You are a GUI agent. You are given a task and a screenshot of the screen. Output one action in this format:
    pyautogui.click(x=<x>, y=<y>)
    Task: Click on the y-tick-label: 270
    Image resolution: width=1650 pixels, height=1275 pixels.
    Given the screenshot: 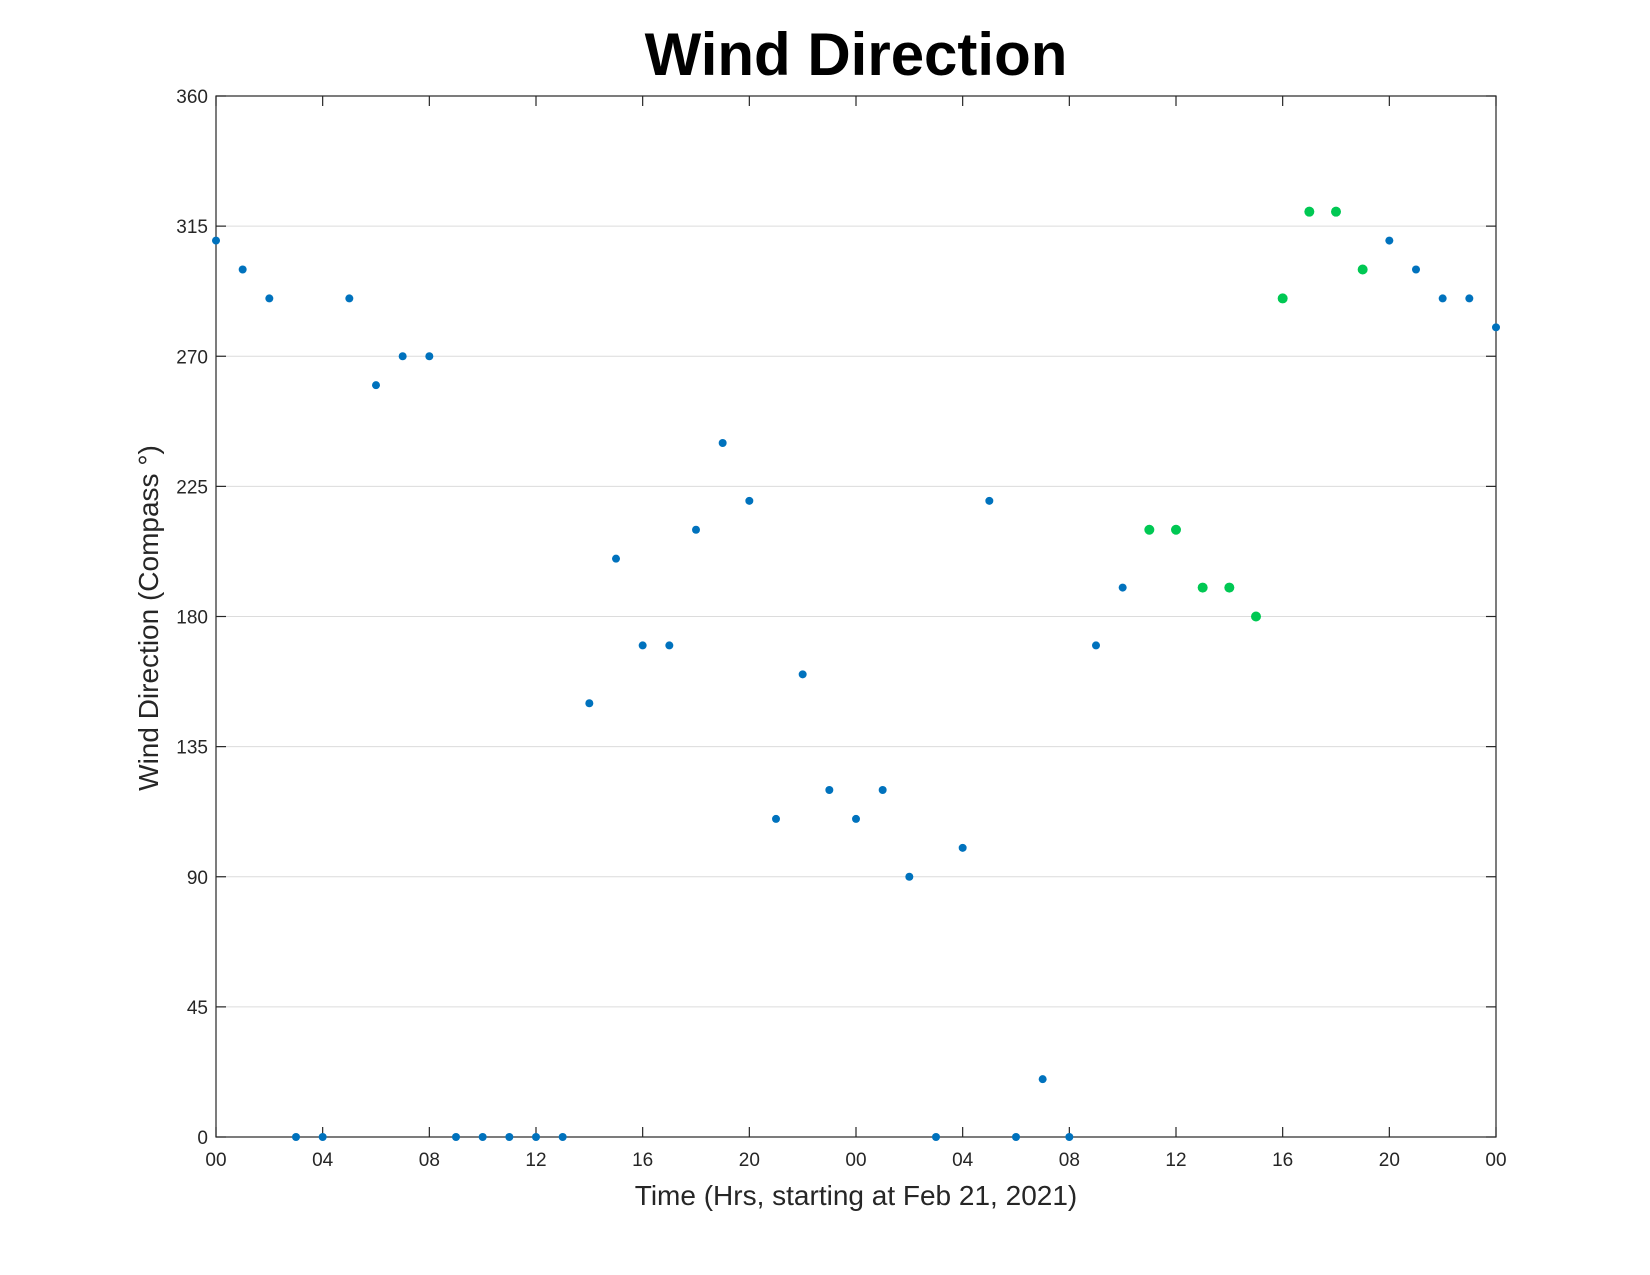 What is the action you would take?
    pyautogui.click(x=192, y=357)
    